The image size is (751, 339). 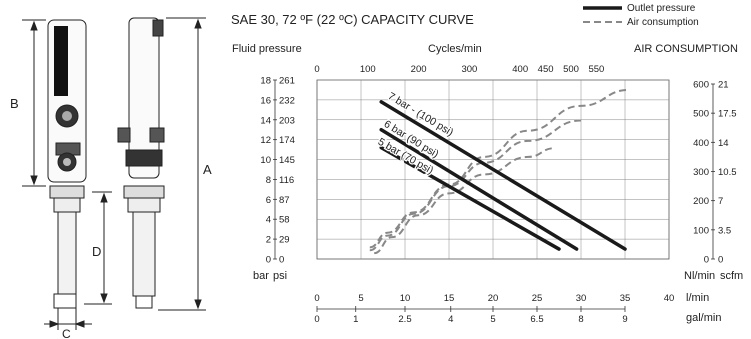 I want to click on nlmin-tick-label: 300, so click(x=701, y=172).